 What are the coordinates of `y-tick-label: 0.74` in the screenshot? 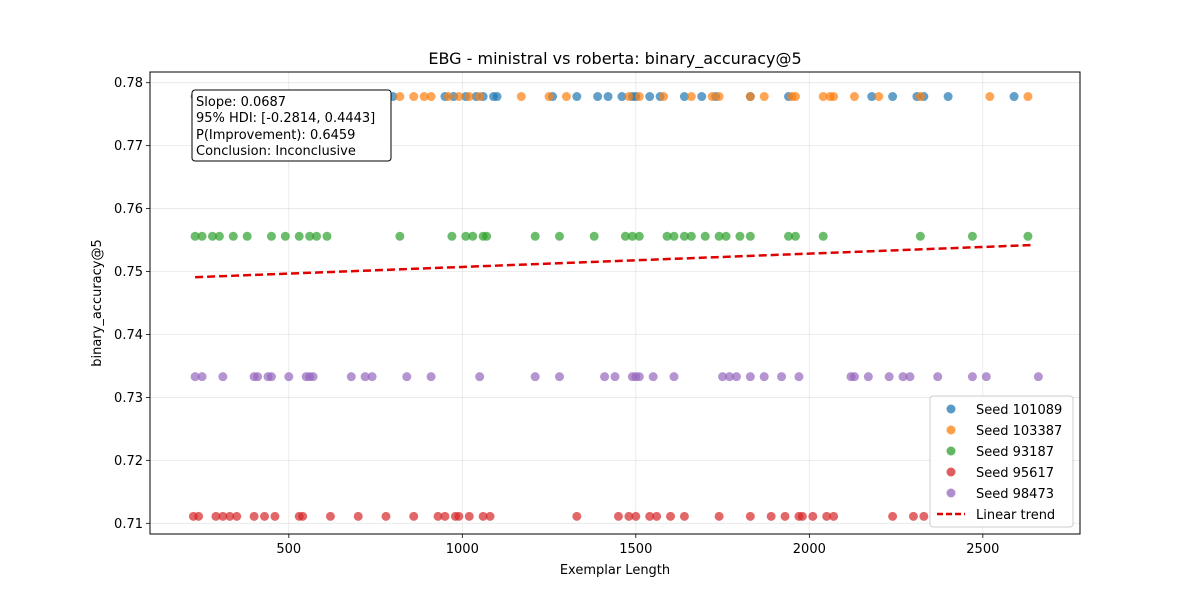 It's located at (128, 335).